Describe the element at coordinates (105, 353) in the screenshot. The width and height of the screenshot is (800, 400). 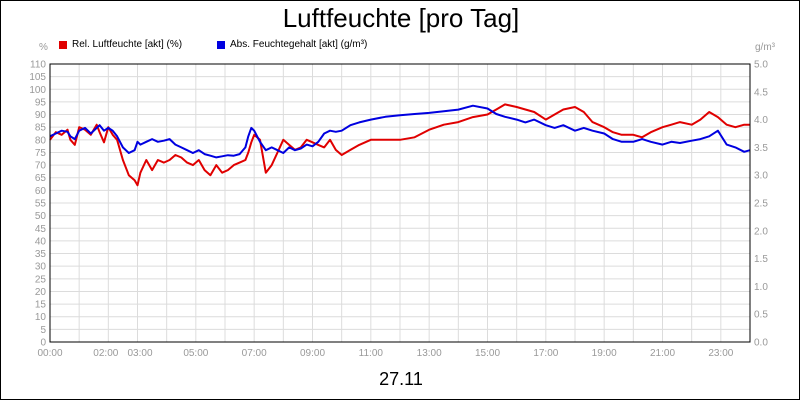
I see `x-tick-label: 02:00` at that location.